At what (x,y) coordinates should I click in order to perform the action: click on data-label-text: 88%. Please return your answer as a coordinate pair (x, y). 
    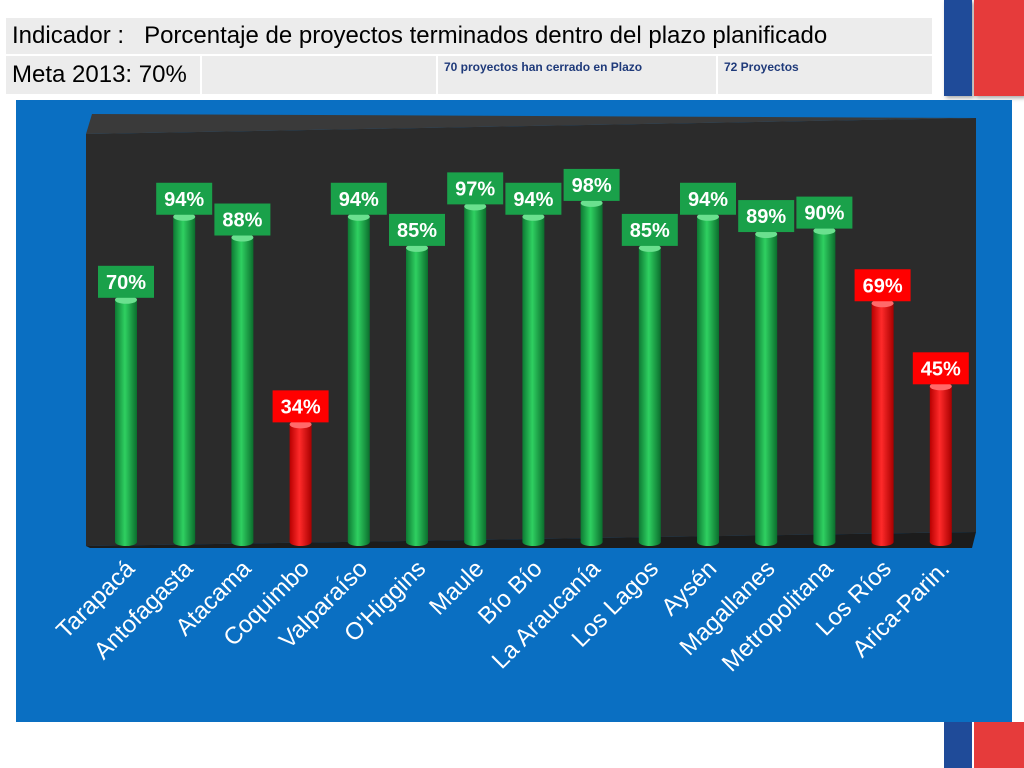
    Looking at the image, I should click on (242, 221).